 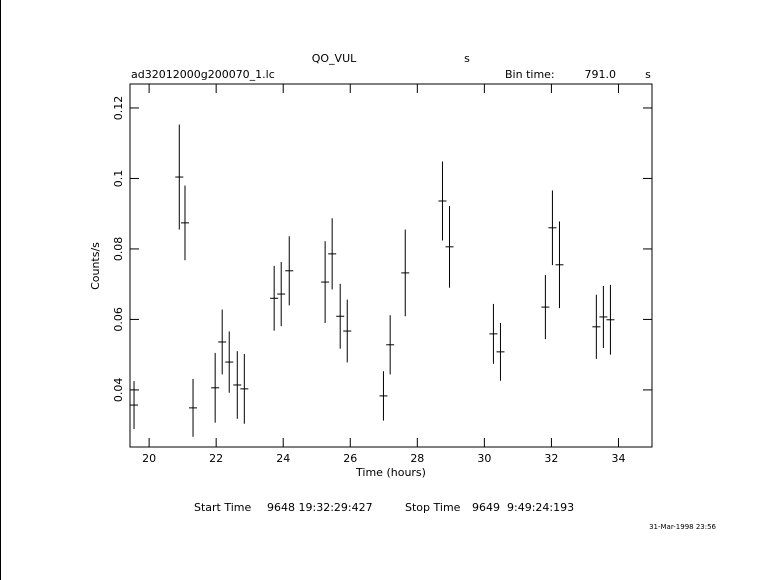 What do you see at coordinates (118, 390) in the screenshot?
I see `y-tick-label: 0.04` at bounding box center [118, 390].